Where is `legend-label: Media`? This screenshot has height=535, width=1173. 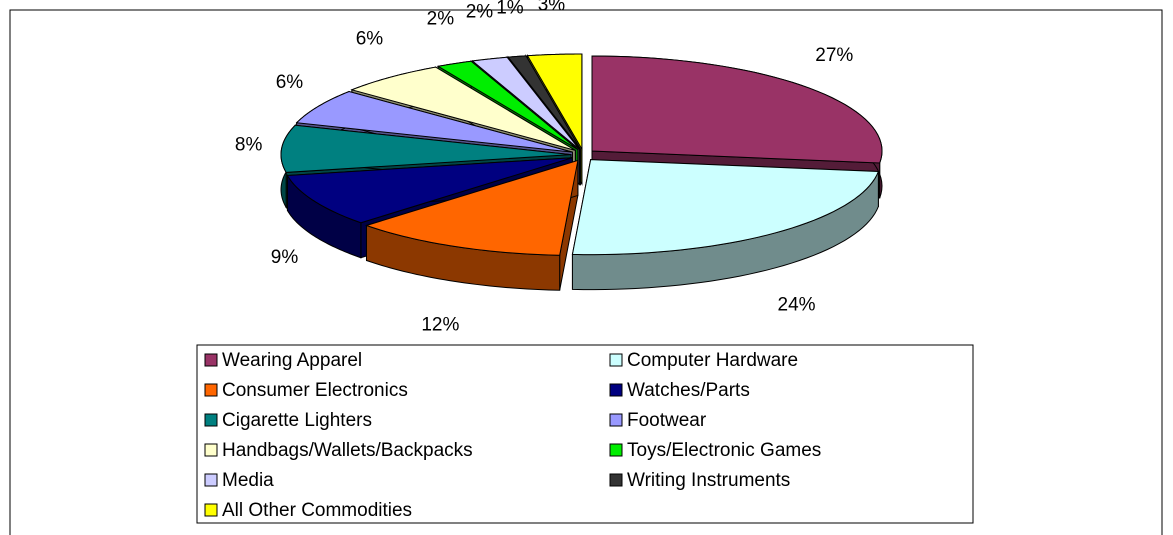
legend-label: Media is located at coordinates (248, 480).